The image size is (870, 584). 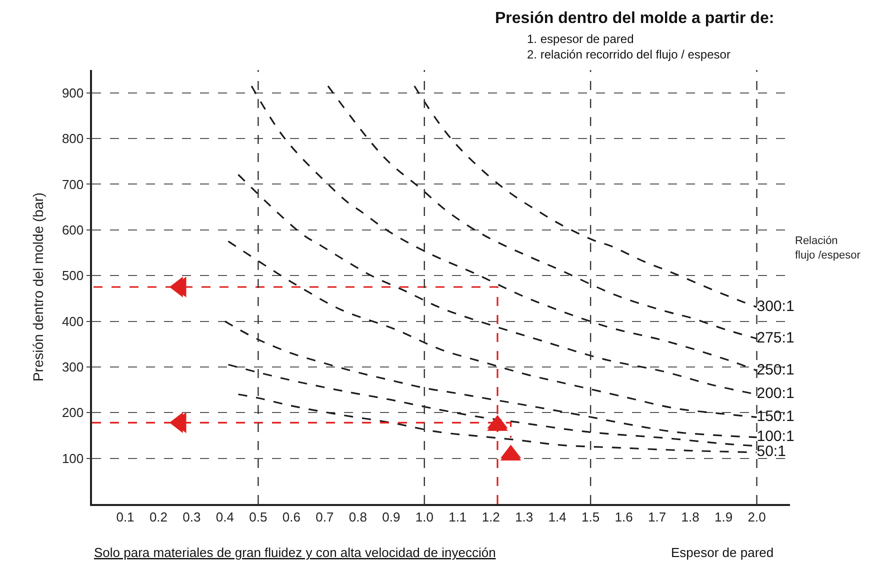 What do you see at coordinates (775, 337) in the screenshot?
I see `series-label: 275:1` at bounding box center [775, 337].